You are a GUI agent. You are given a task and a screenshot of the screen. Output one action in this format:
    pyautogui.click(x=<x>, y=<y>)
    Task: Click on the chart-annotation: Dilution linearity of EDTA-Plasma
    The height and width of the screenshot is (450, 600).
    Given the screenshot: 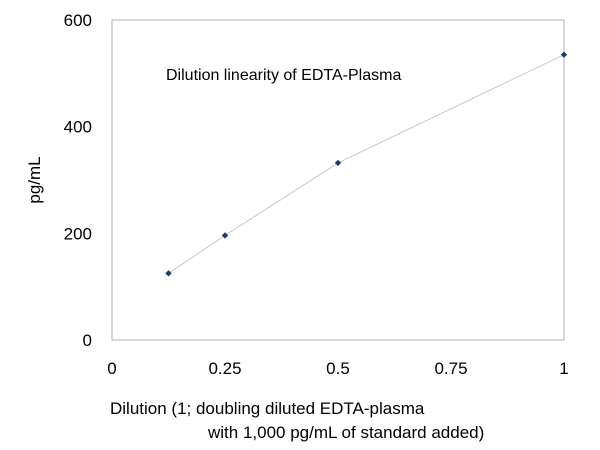 What is the action you would take?
    pyautogui.click(x=283, y=75)
    